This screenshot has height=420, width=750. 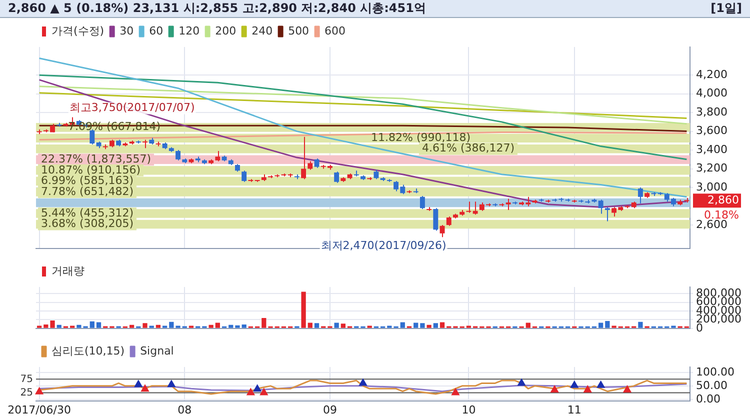 I want to click on x-tick-label: 11, so click(x=574, y=409).